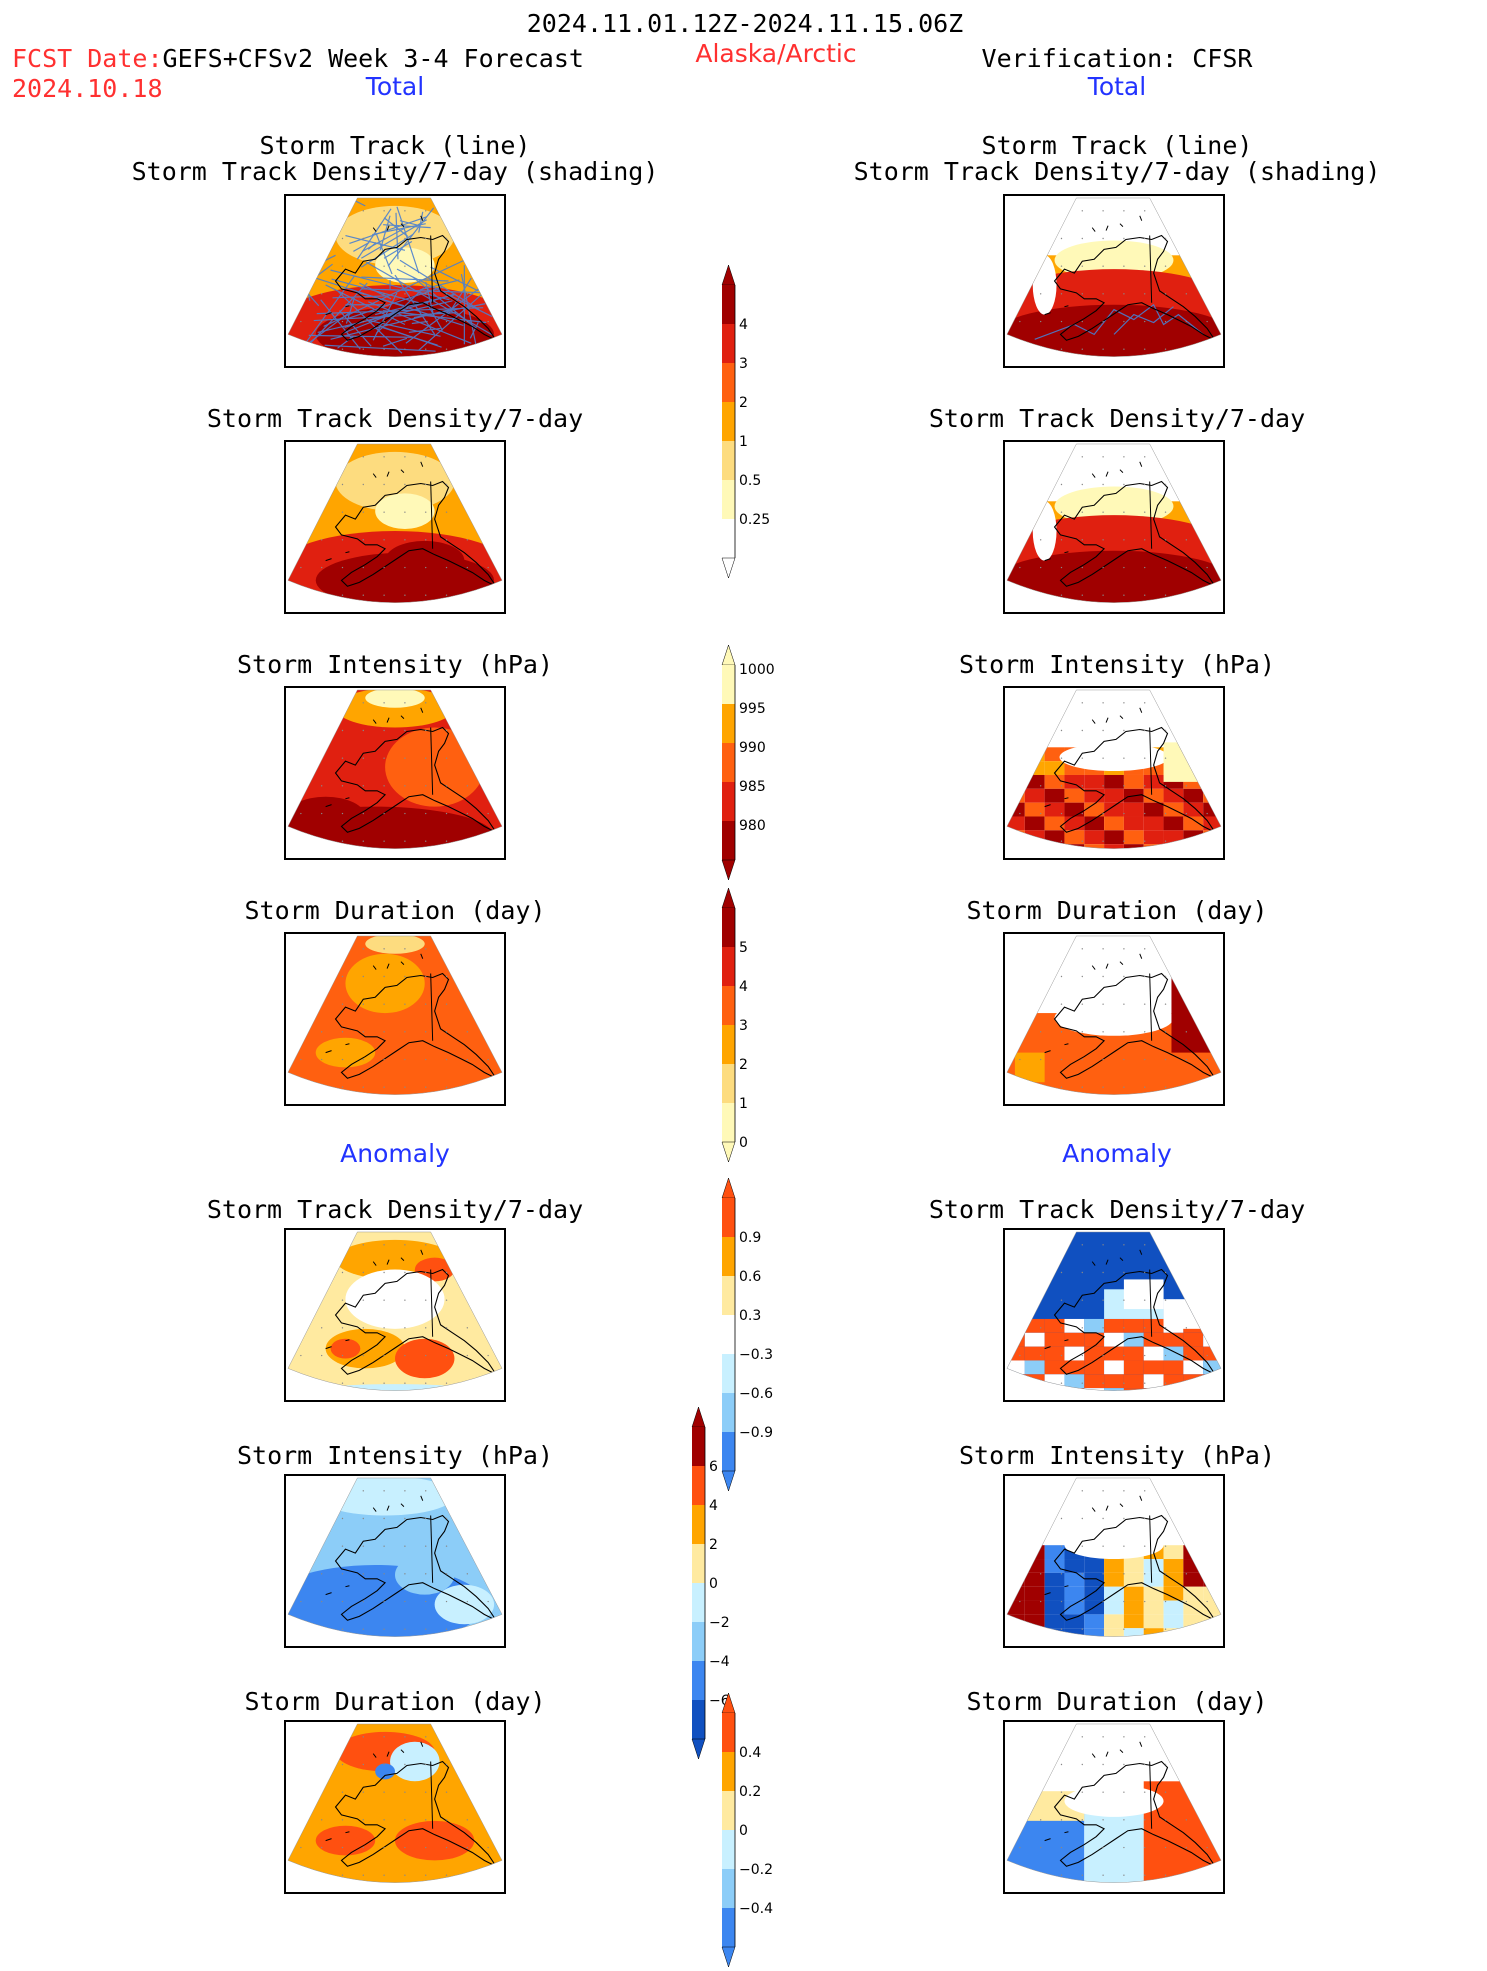 Image resolution: width=1487 pixels, height=1971 pixels. What do you see at coordinates (1117, 1153) in the screenshot?
I see `right-anomaly-heading: Anomaly` at bounding box center [1117, 1153].